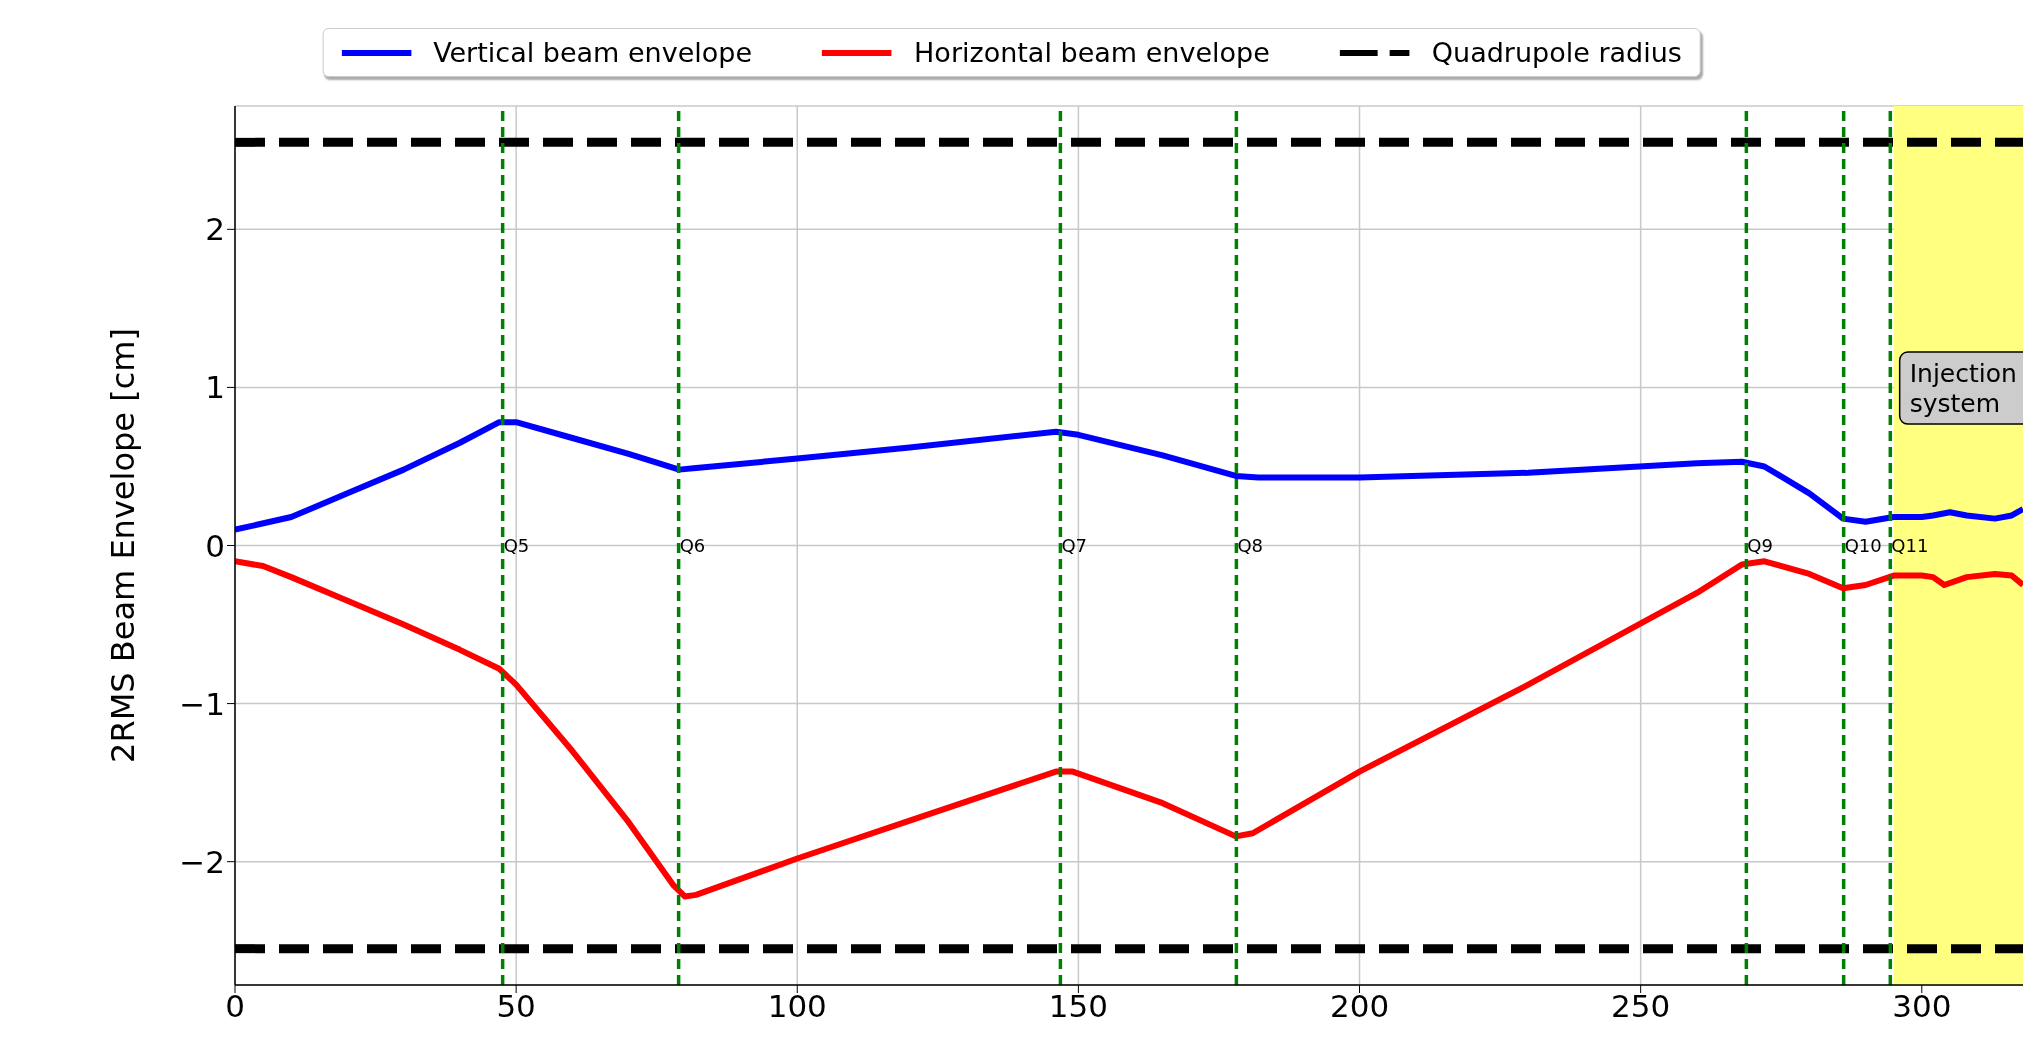  Describe the element at coordinates (797, 1006) in the screenshot. I see `x-tick-label: 100` at that location.